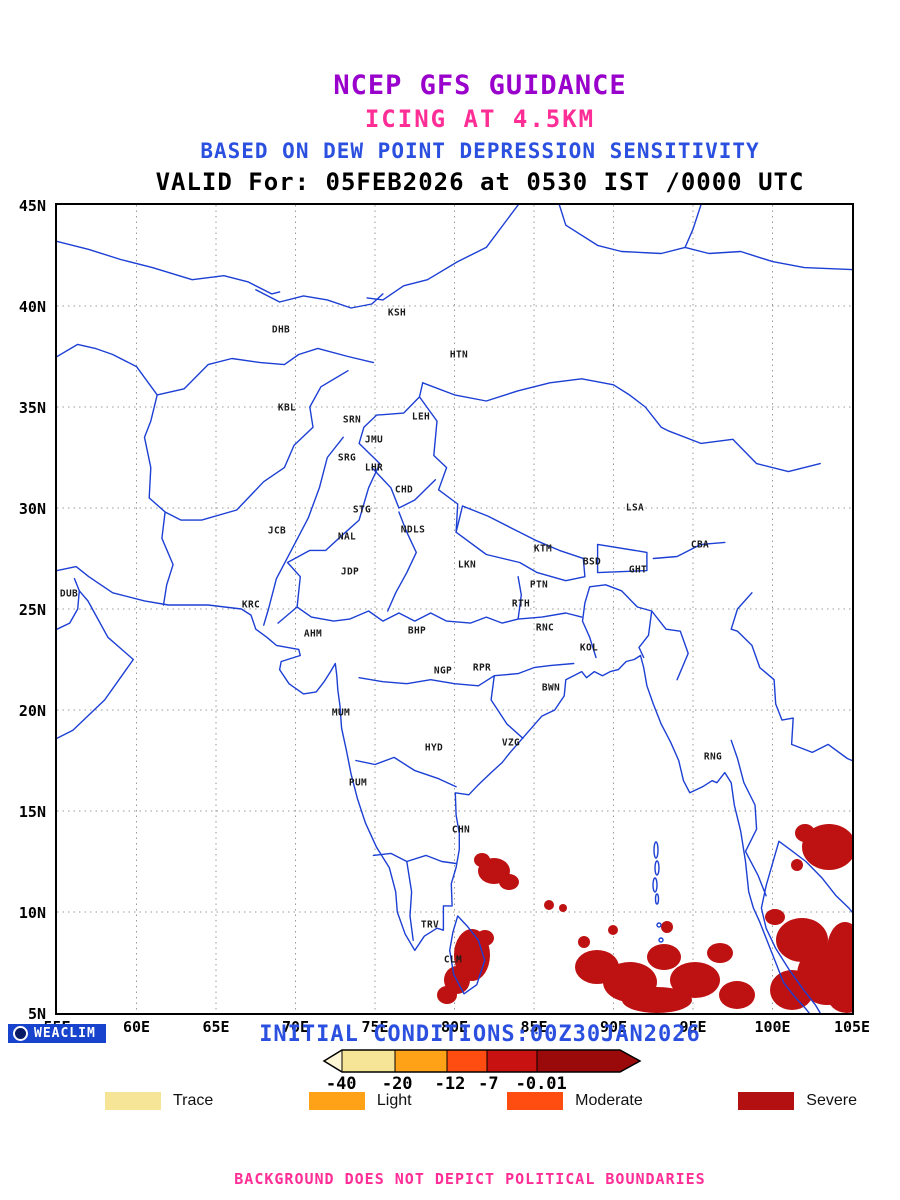 The image size is (900, 1200). What do you see at coordinates (806, 926) in the screenshot?
I see `gulf-of-thailand` at bounding box center [806, 926].